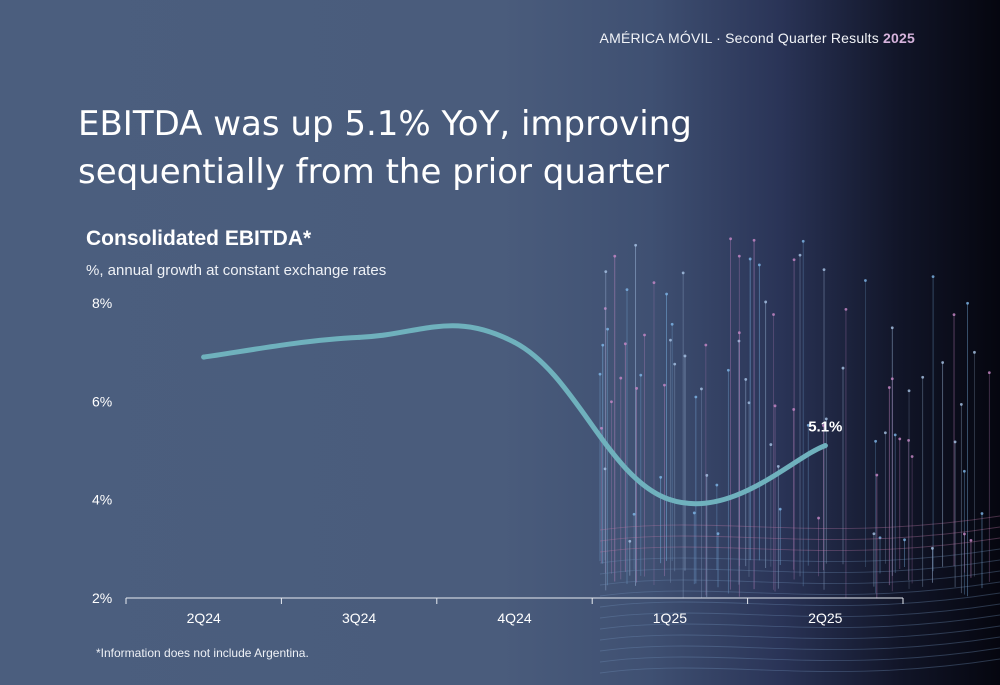  Describe the element at coordinates (199, 238) in the screenshot. I see `chart-title: Consolidated EBITDA*` at that location.